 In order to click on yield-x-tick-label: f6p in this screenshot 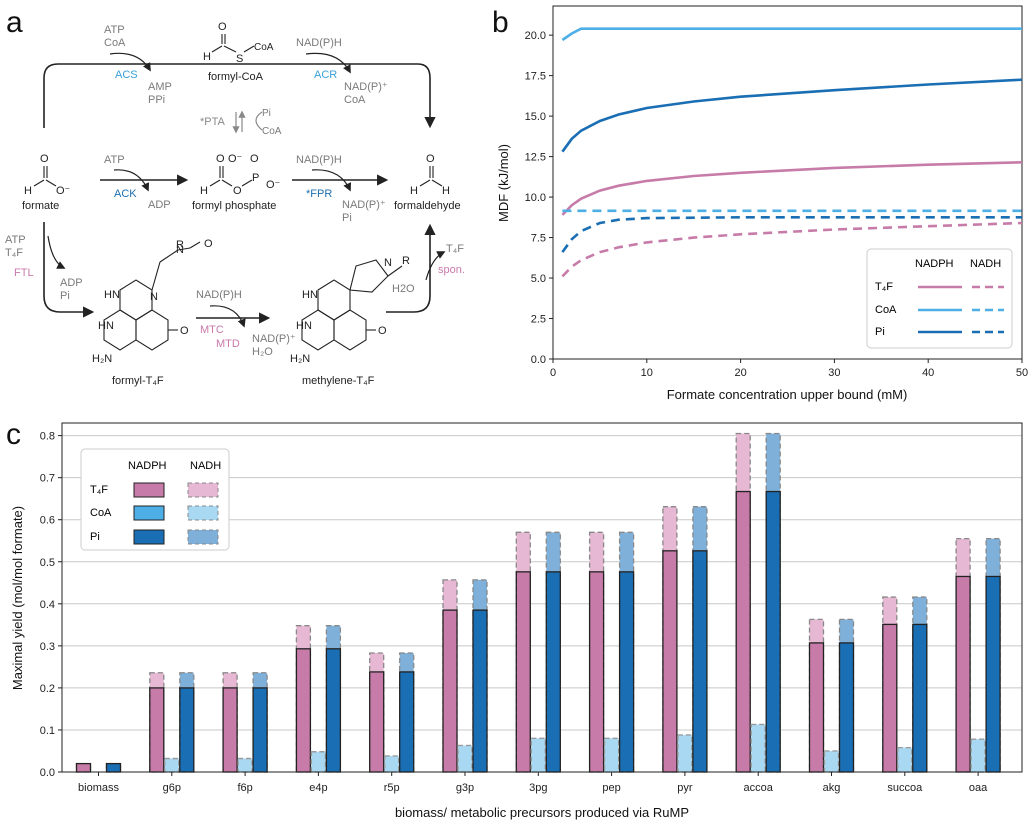, I will do `click(244, 788)`.